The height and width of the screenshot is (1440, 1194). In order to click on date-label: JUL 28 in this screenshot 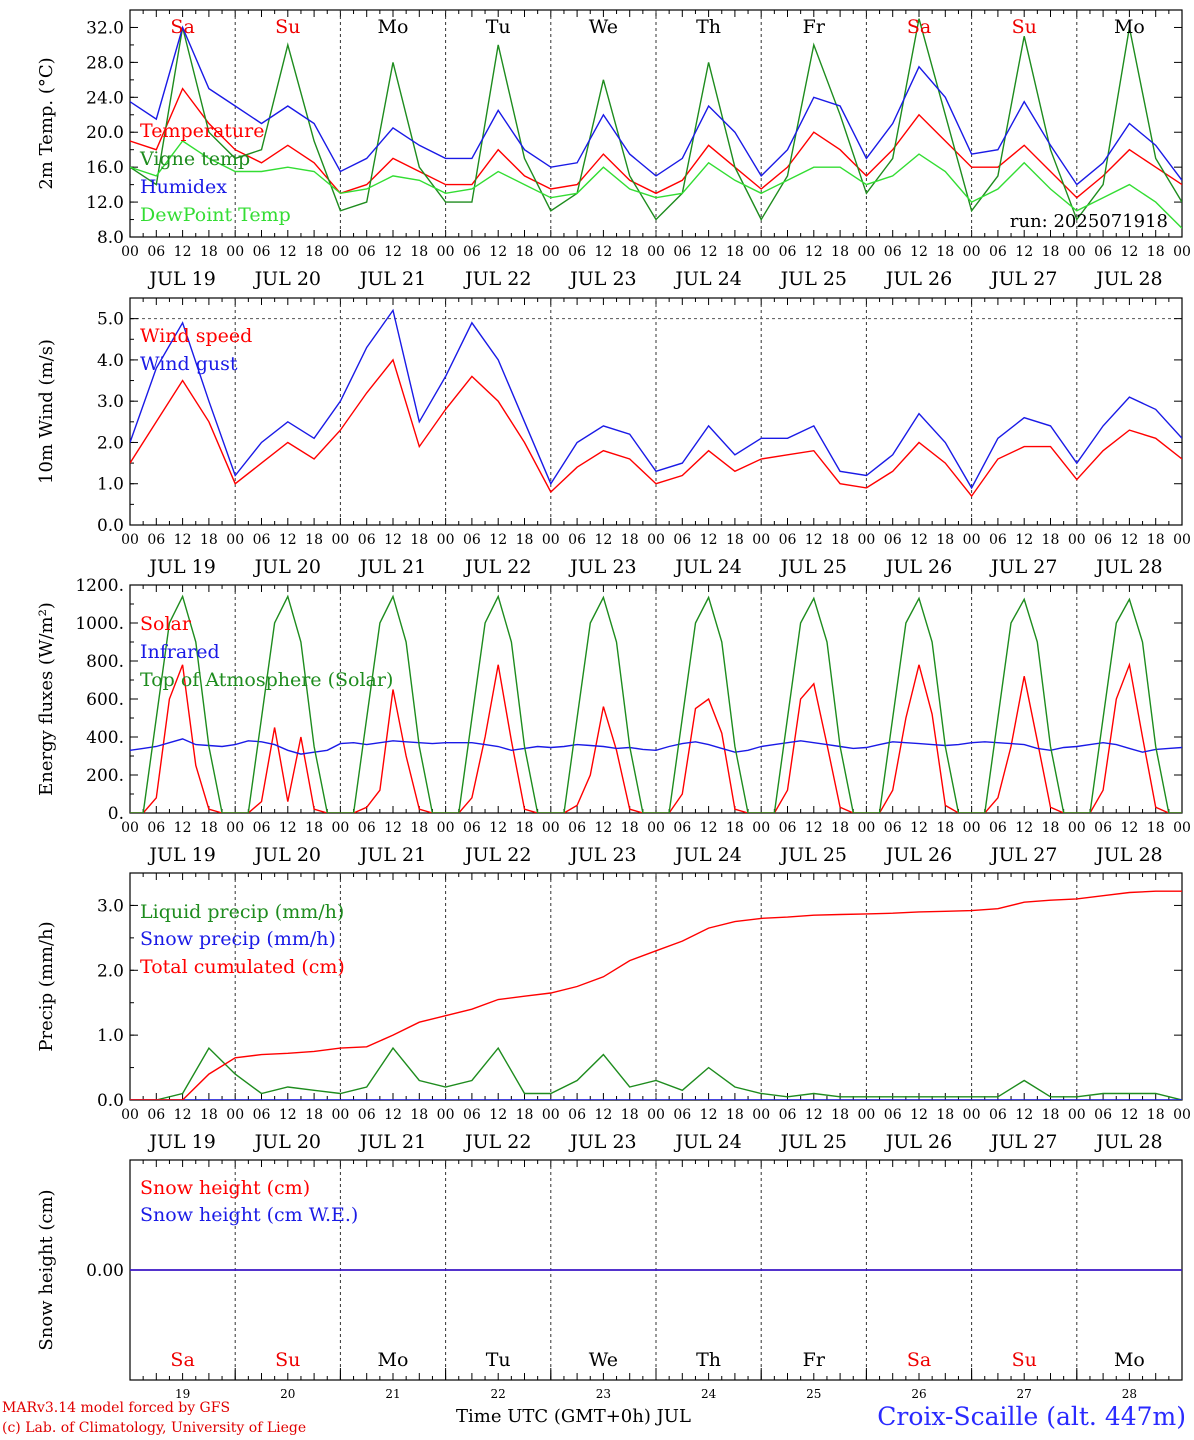, I will do `click(1128, 567)`.